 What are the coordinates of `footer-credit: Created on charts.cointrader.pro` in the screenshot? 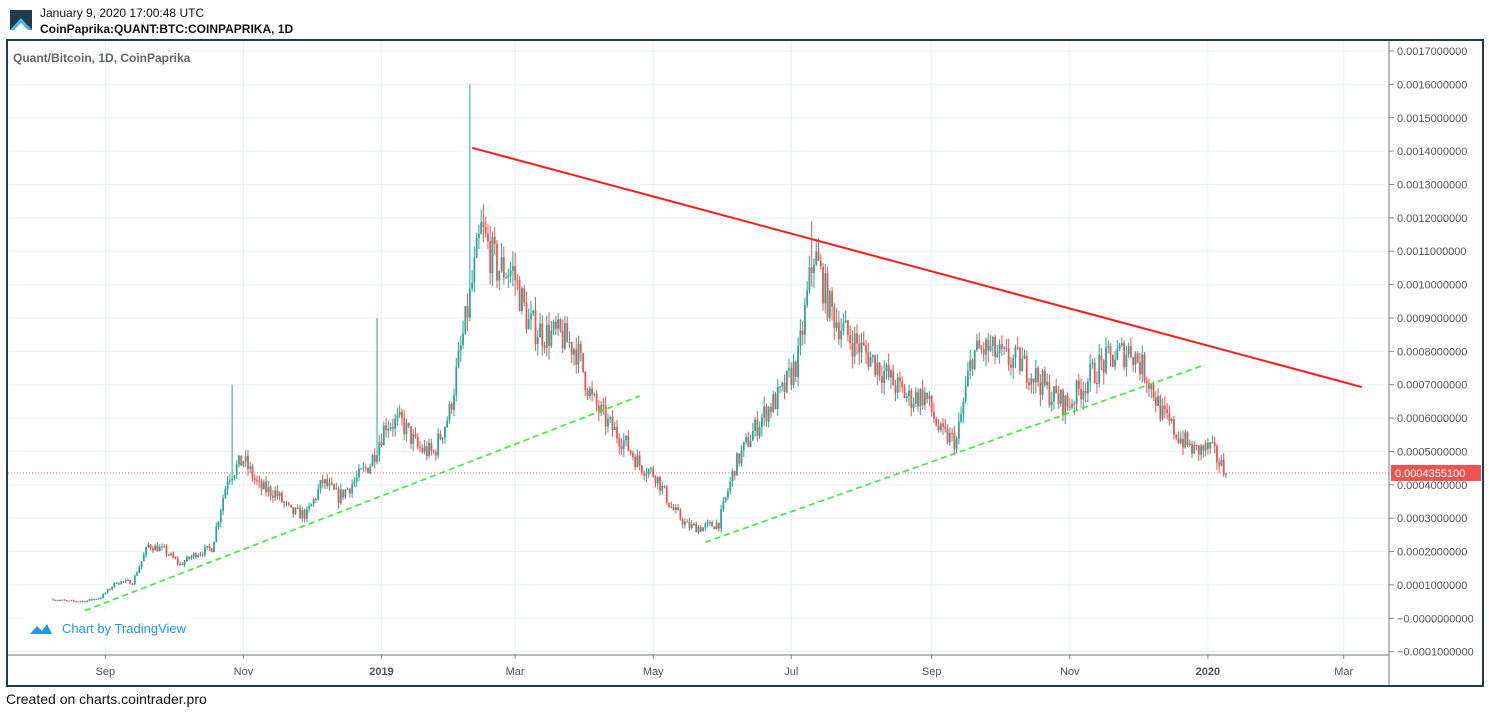 It's located at (106, 699).